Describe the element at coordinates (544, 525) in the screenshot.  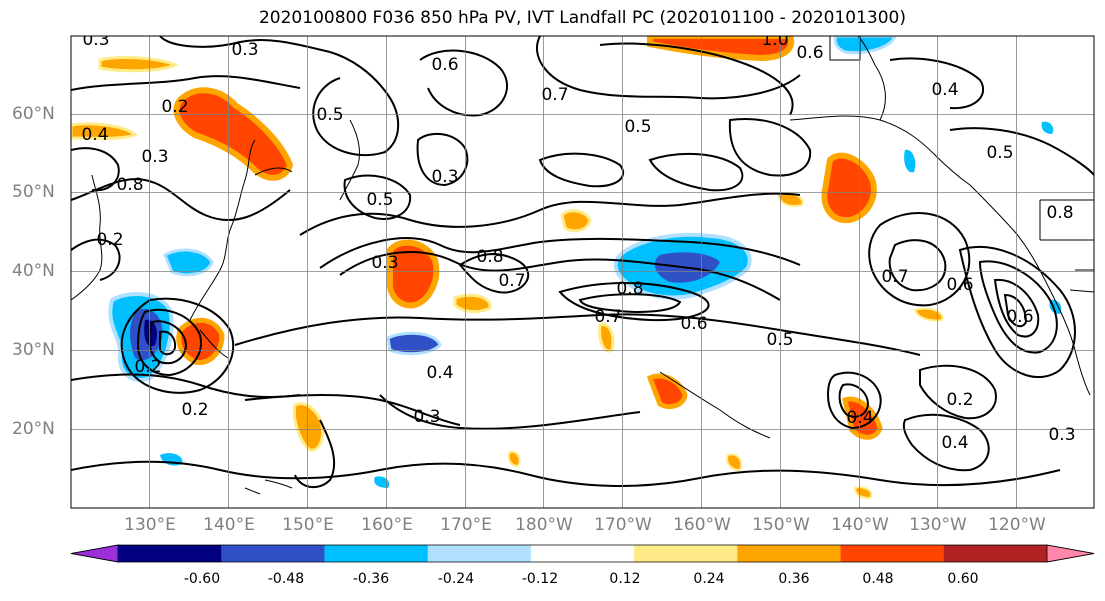
I see `lon-label-180w: 180°W` at that location.